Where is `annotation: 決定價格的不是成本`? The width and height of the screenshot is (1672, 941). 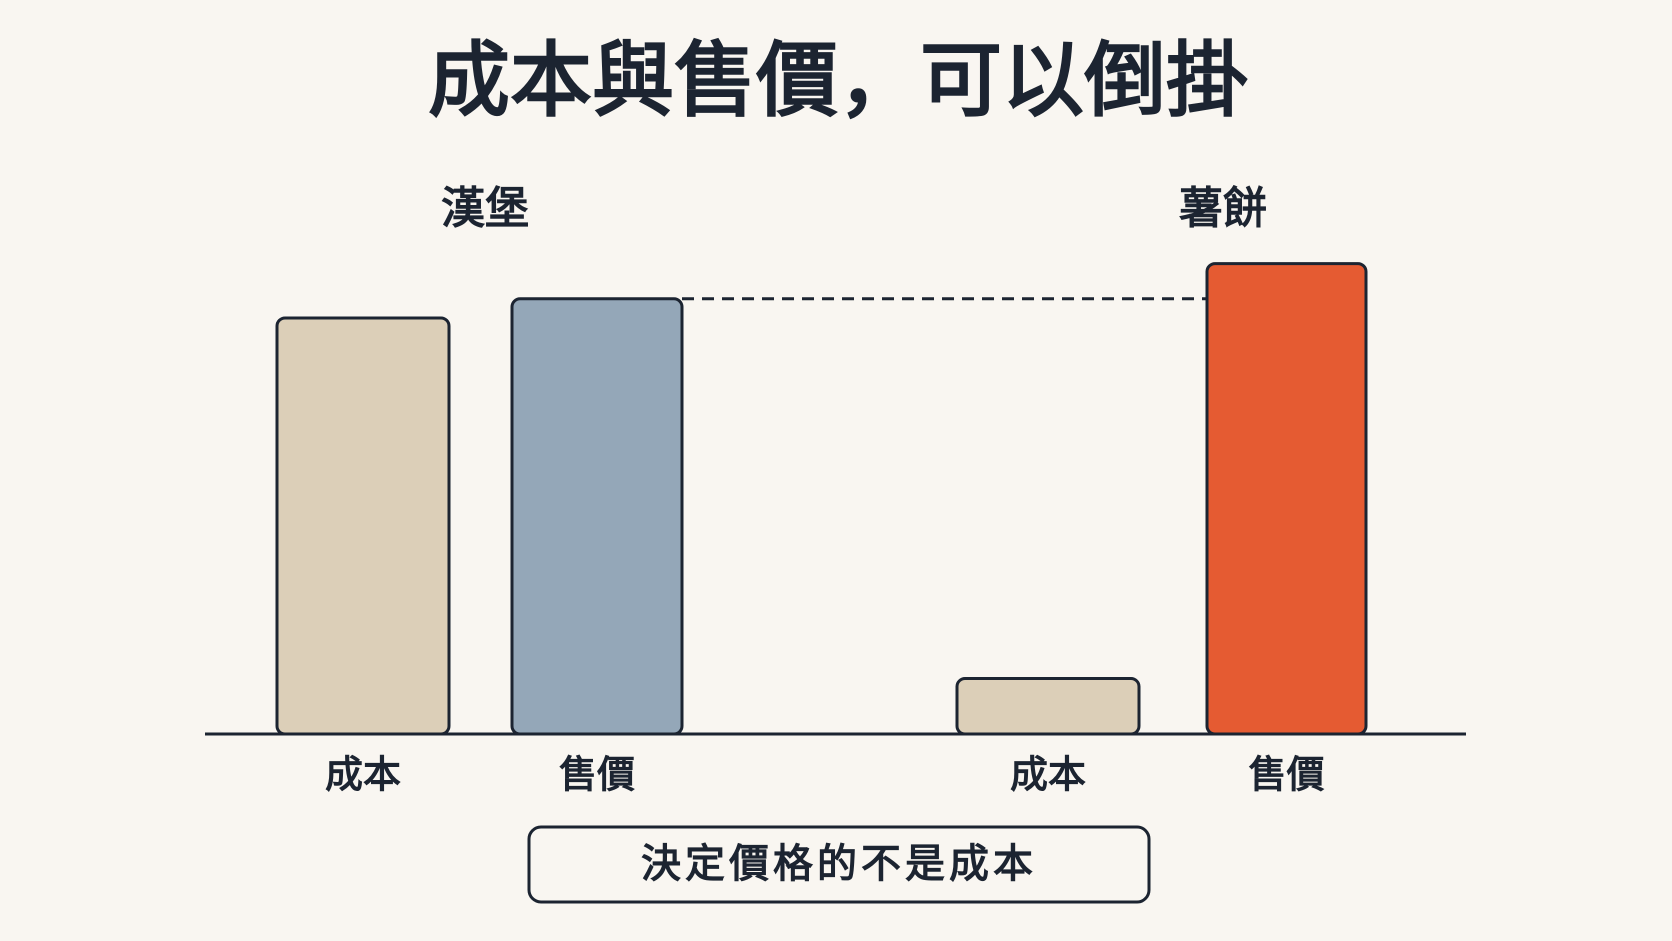
annotation: 決定價格的不是成本 is located at coordinates (839, 864).